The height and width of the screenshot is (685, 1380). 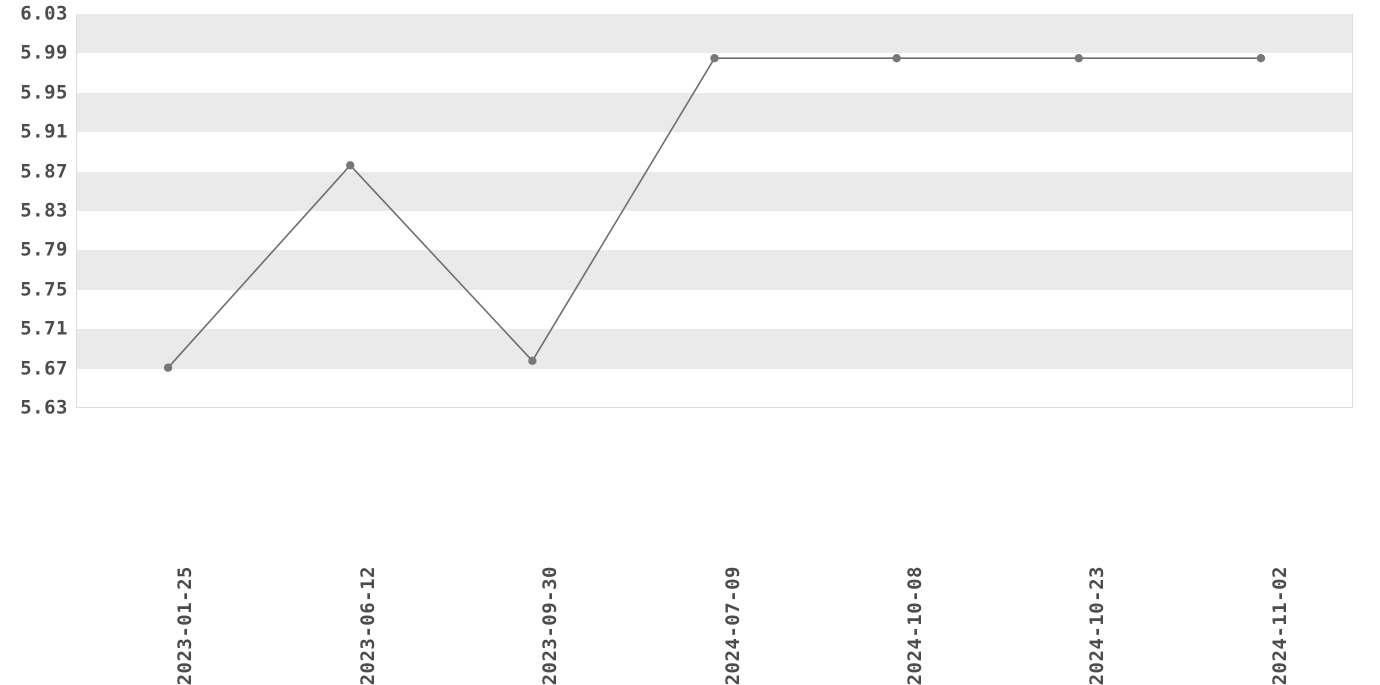 What do you see at coordinates (44, 52) in the screenshot?
I see `y-tick-label: 5.99` at bounding box center [44, 52].